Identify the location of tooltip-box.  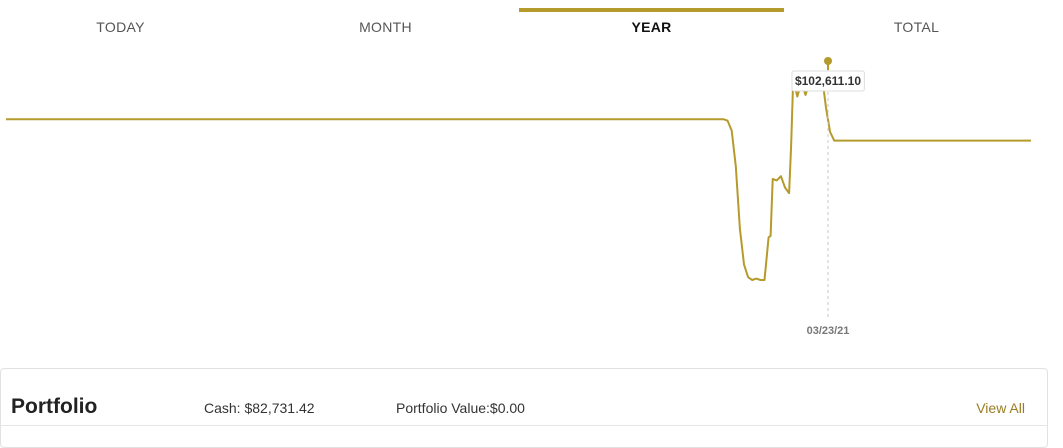
(828, 81).